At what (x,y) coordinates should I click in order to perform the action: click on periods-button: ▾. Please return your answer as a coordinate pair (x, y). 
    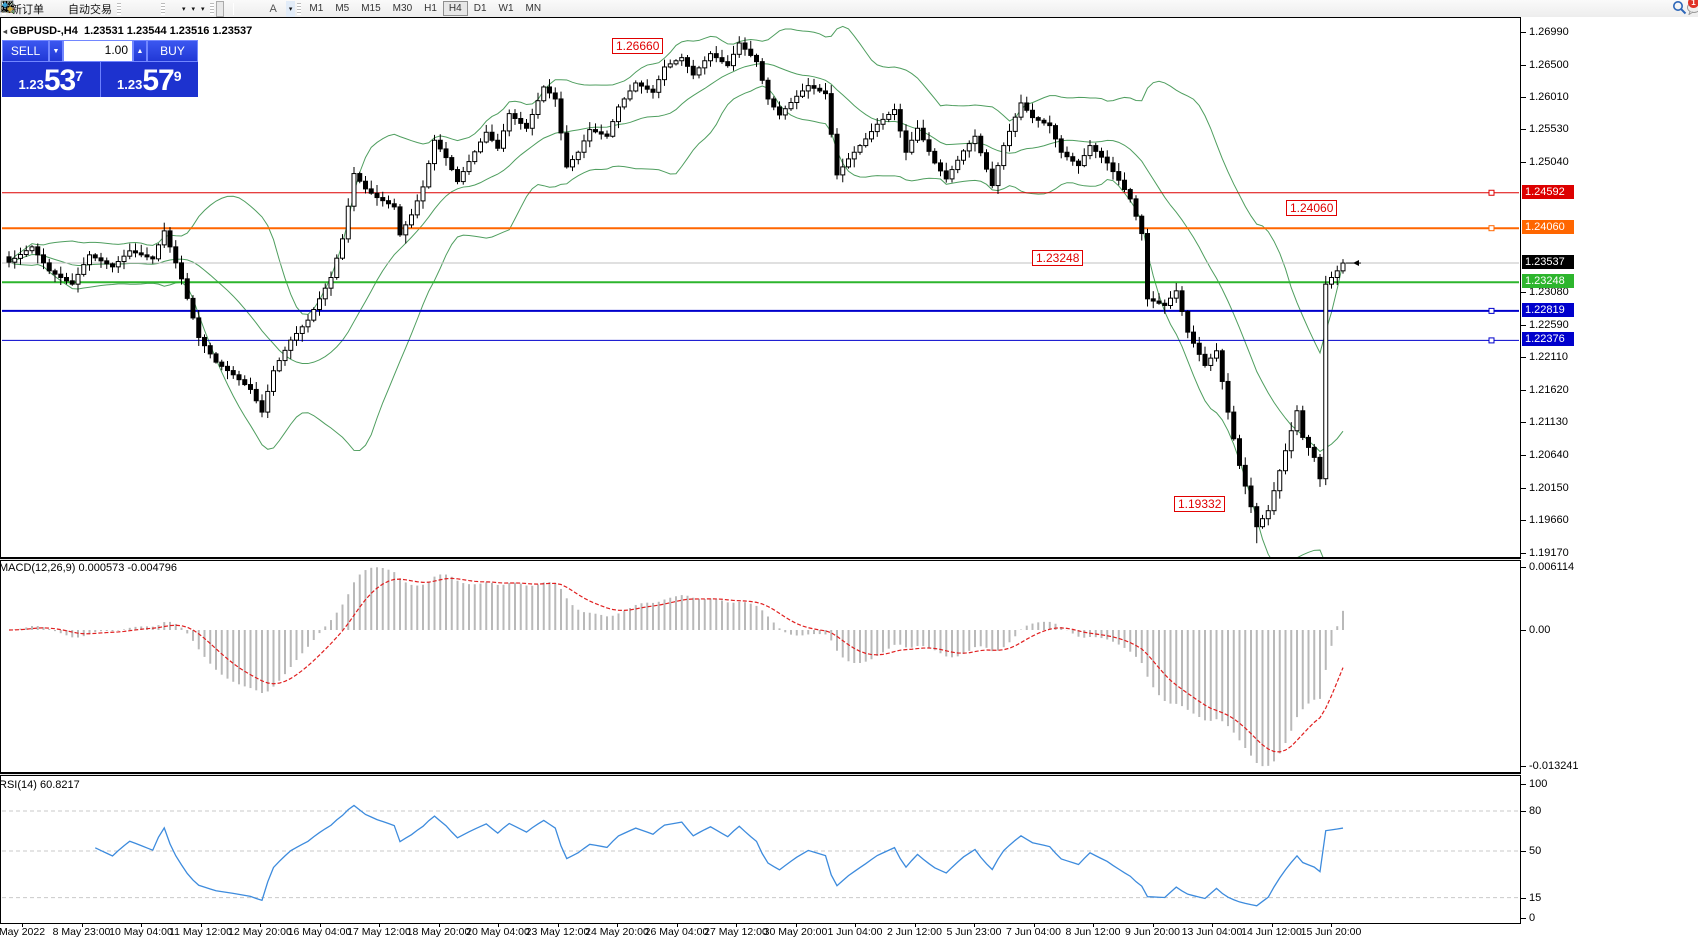
    Looking at the image, I should click on (100, 9).